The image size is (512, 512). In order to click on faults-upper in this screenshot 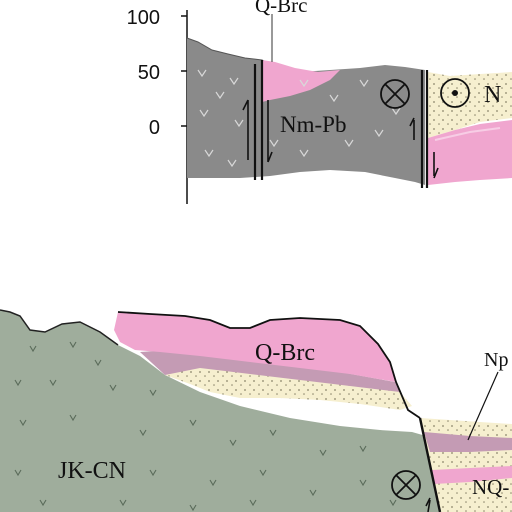, I will do `click(341, 124)`.